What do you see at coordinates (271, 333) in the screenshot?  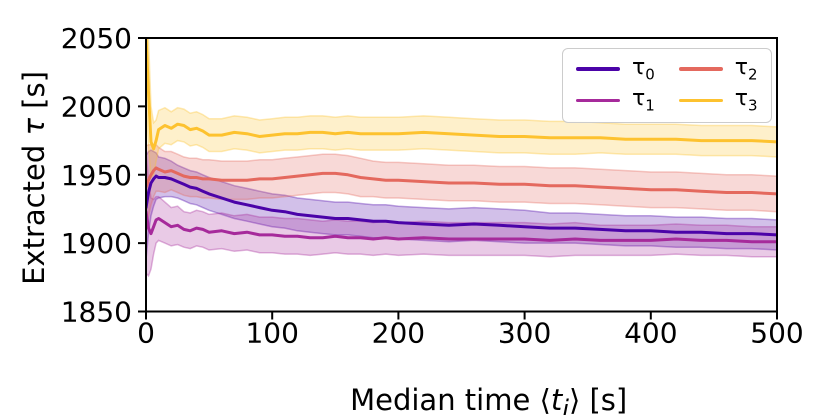 I see `x-tick-label: 100` at bounding box center [271, 333].